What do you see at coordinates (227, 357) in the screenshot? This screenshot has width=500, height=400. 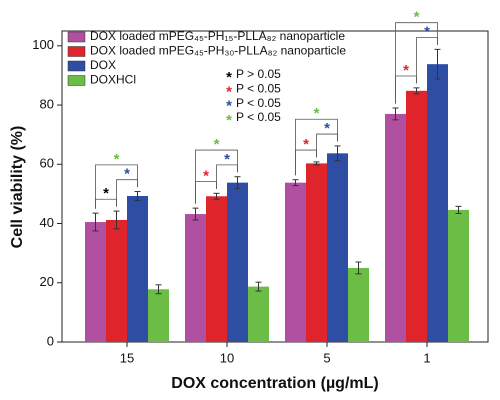 I see `x-tick-label: 10` at bounding box center [227, 357].